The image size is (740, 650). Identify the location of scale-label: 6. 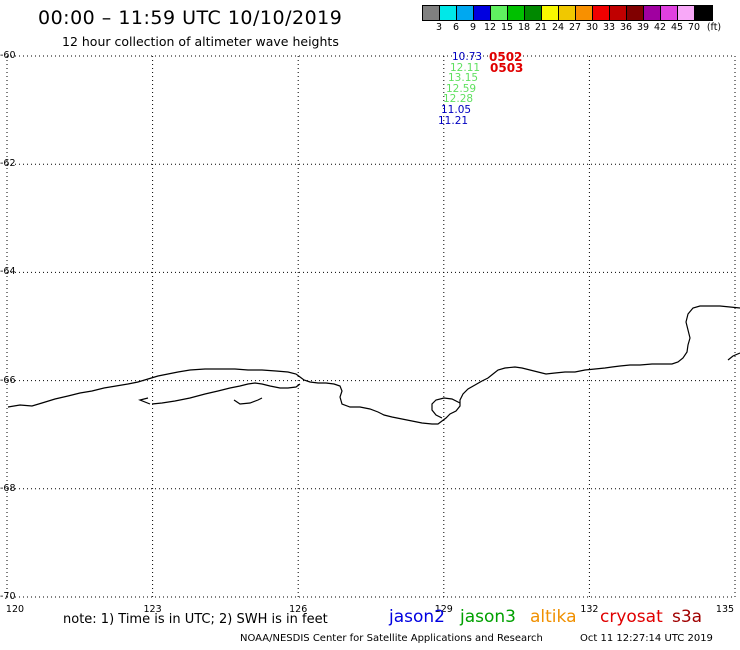
(456, 27).